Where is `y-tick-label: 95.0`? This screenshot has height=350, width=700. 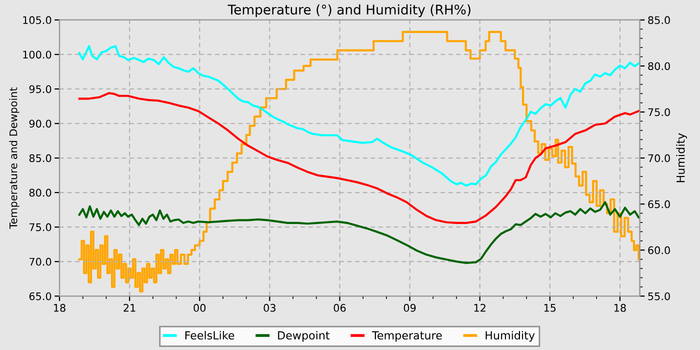 y-tick-label: 95.0 is located at coordinates (40, 89).